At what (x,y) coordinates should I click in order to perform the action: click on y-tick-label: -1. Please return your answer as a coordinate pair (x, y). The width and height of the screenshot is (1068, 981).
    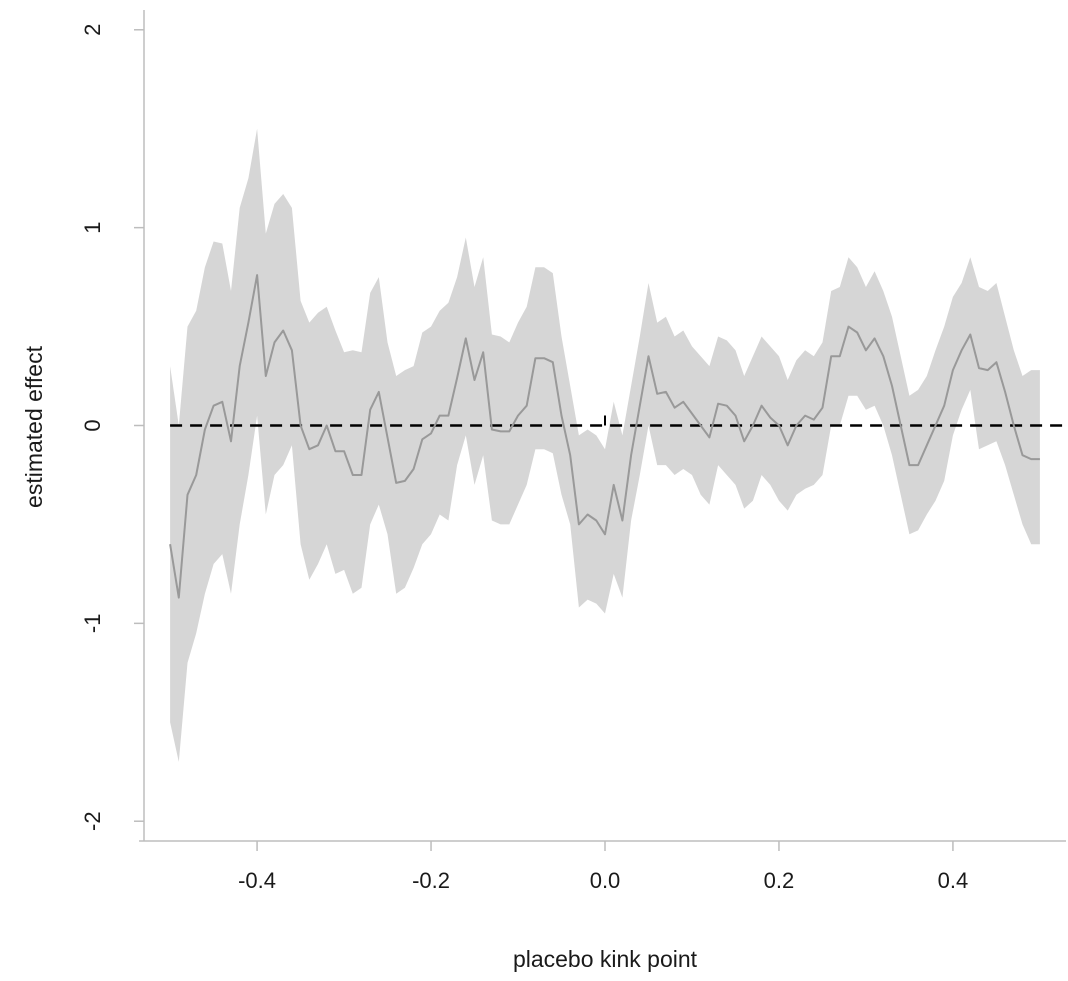
    Looking at the image, I should click on (92, 624).